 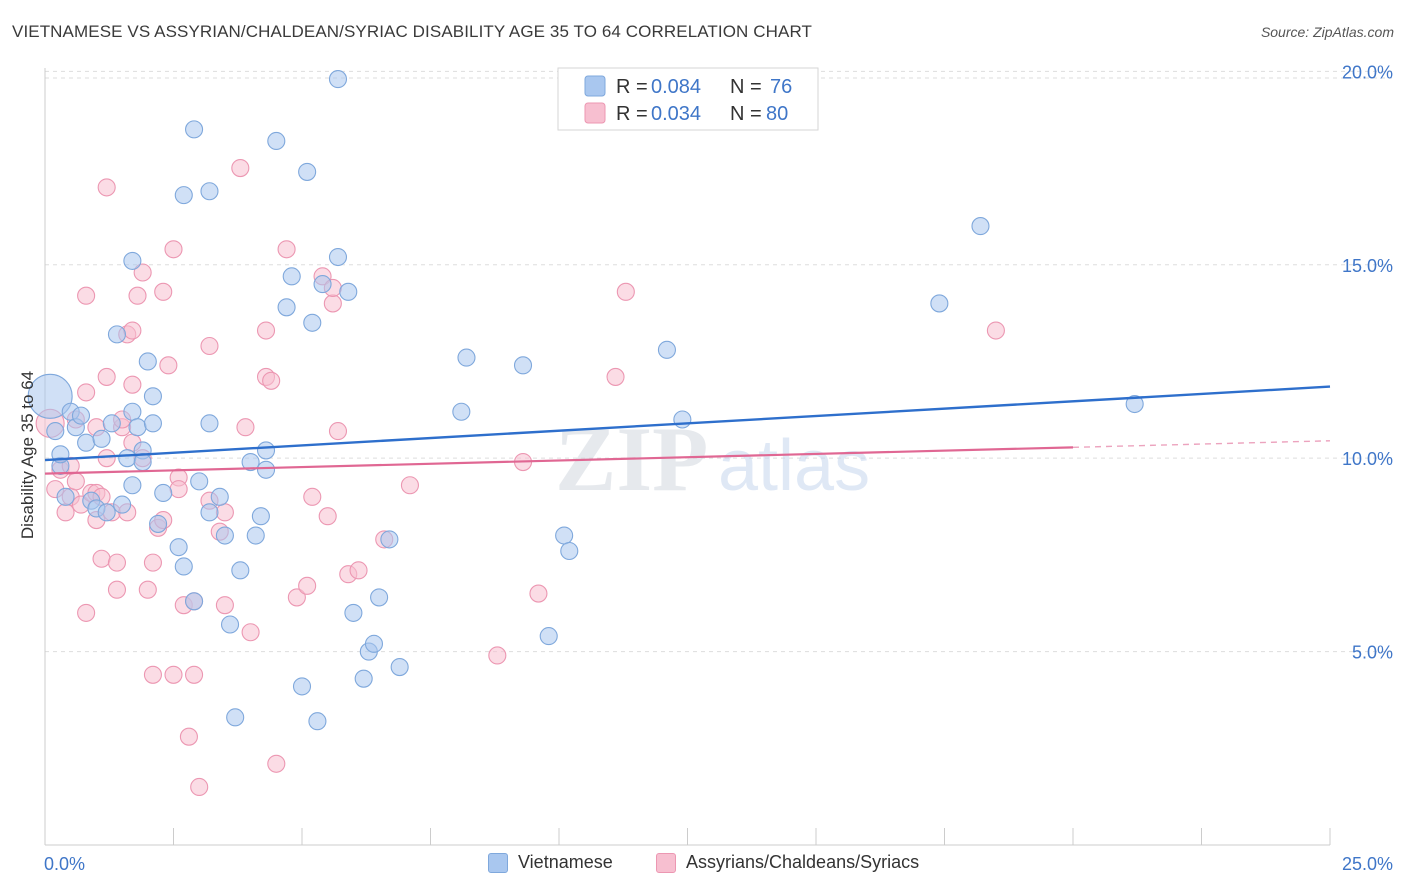 What do you see at coordinates (27, 455) in the screenshot?
I see `y-axis-title: Disability Age 35 to 64` at bounding box center [27, 455].